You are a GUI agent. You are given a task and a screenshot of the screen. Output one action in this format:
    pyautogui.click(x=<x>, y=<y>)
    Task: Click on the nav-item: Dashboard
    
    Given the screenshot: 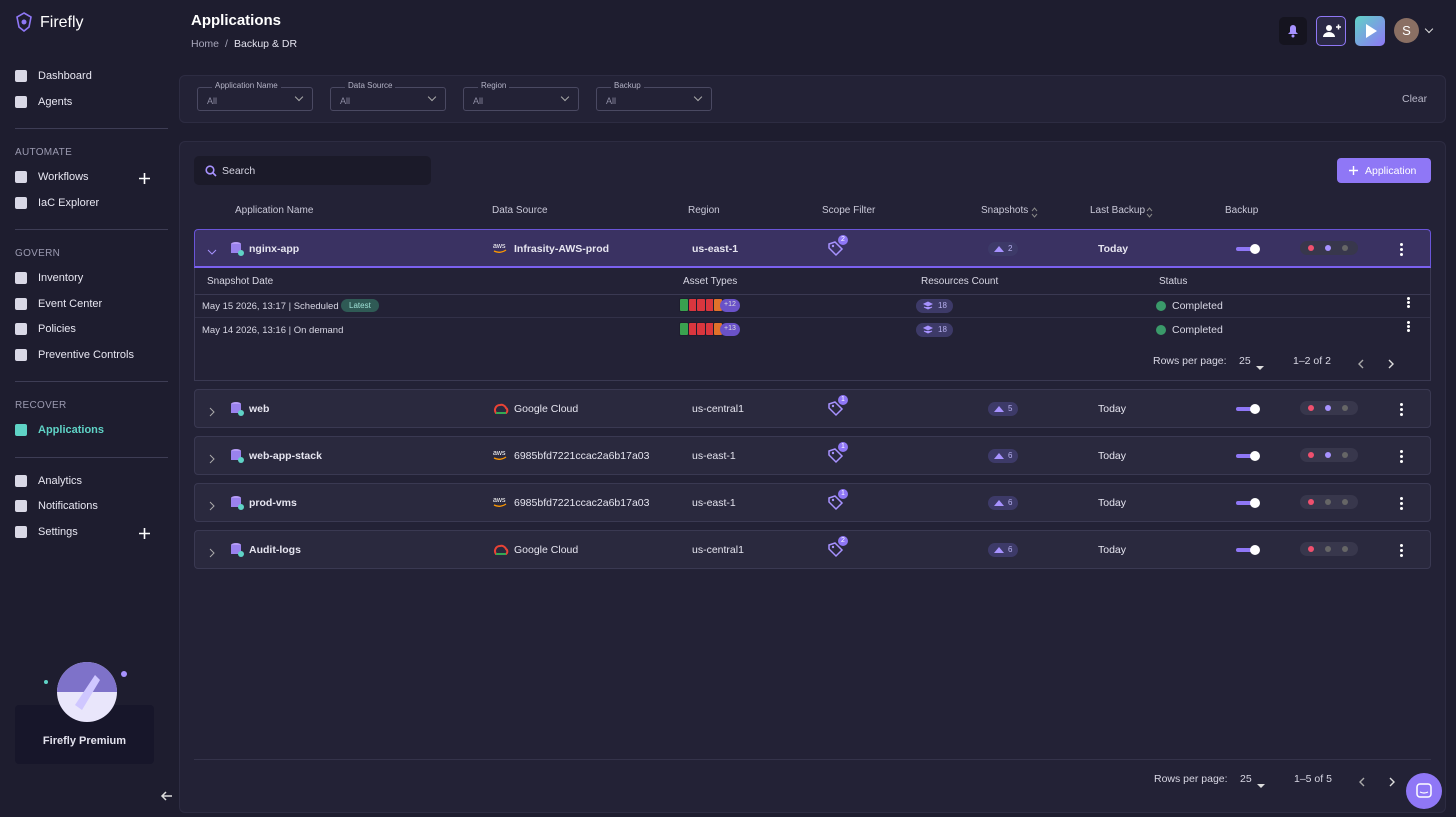 What is the action you would take?
    pyautogui.click(x=65, y=76)
    